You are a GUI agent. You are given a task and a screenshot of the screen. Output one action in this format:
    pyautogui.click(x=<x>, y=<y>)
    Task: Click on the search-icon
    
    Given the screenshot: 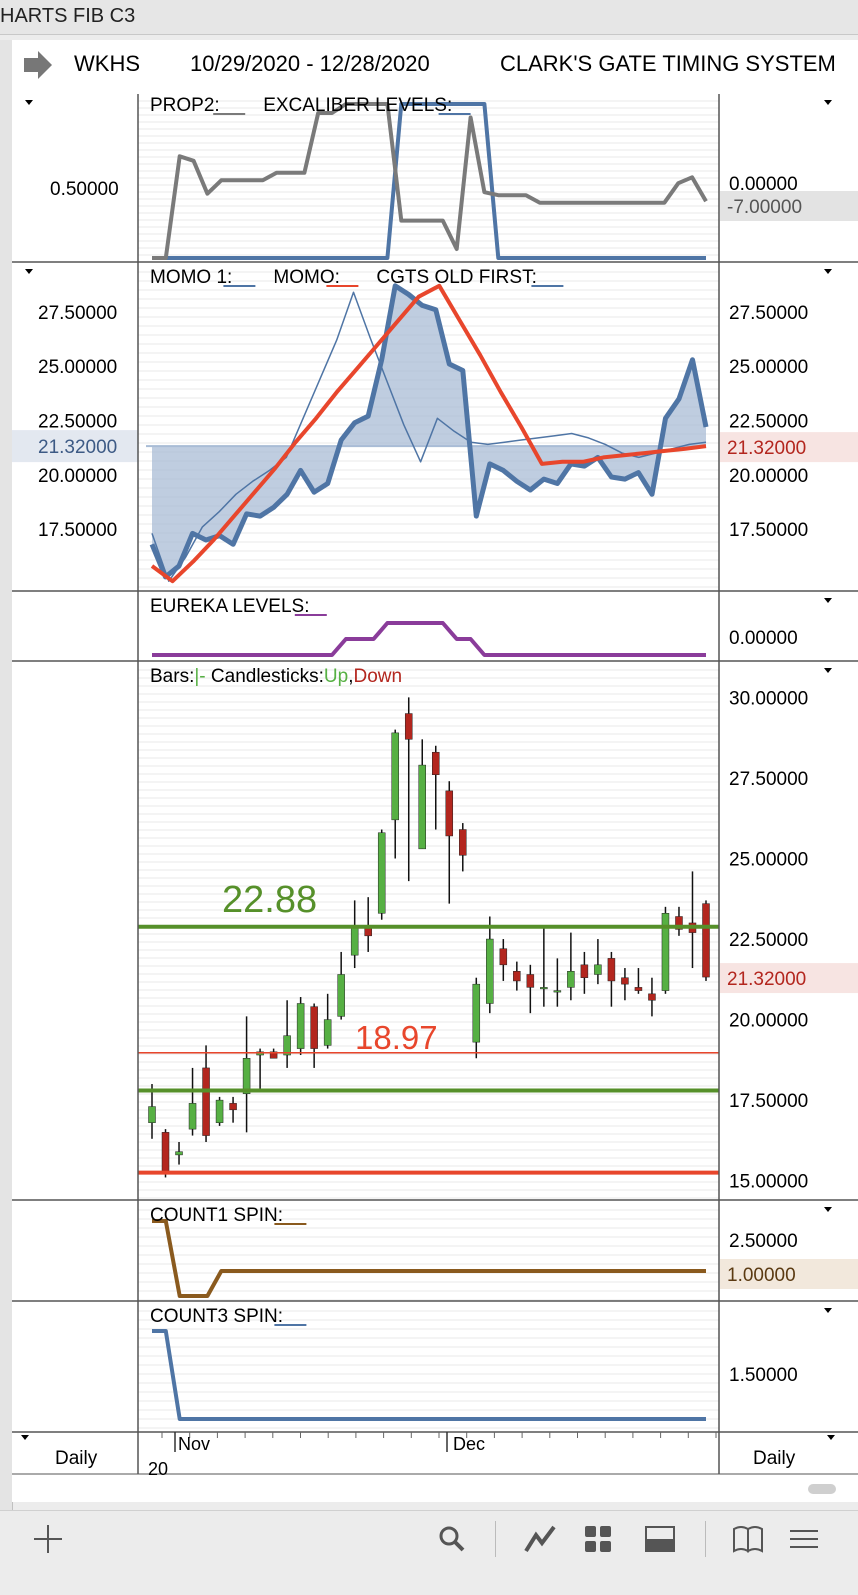 What is the action you would take?
    pyautogui.click(x=452, y=1539)
    